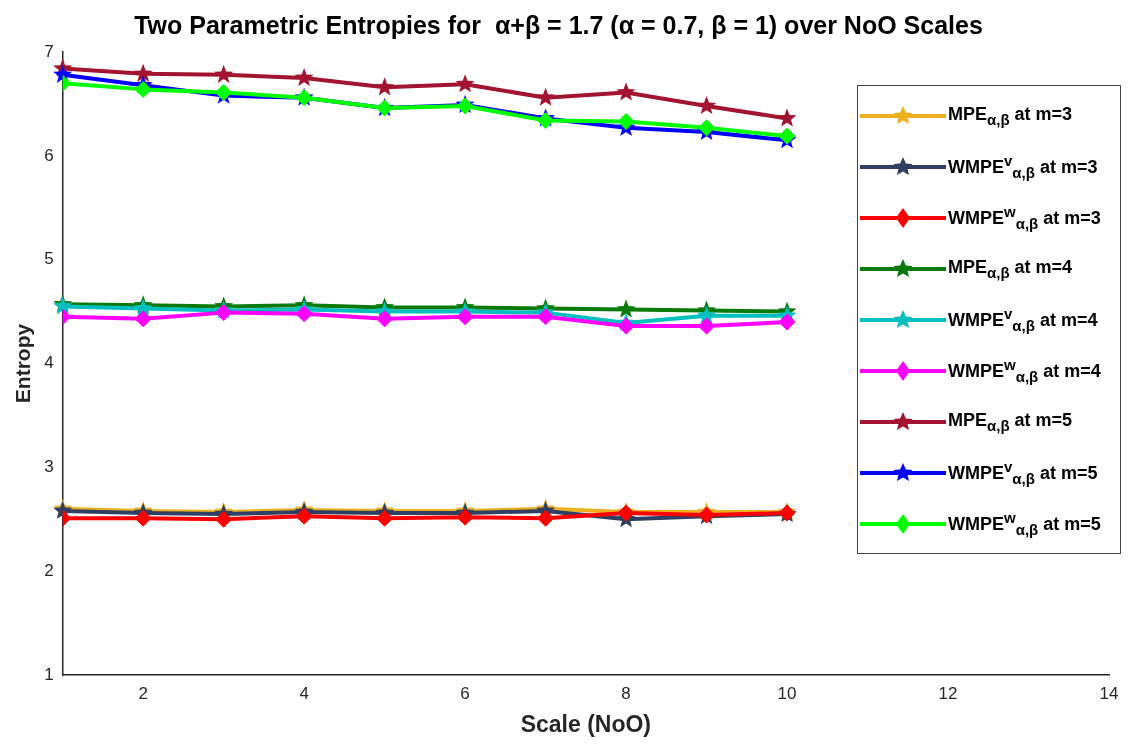  I want to click on y-tick-label: 6, so click(49, 155).